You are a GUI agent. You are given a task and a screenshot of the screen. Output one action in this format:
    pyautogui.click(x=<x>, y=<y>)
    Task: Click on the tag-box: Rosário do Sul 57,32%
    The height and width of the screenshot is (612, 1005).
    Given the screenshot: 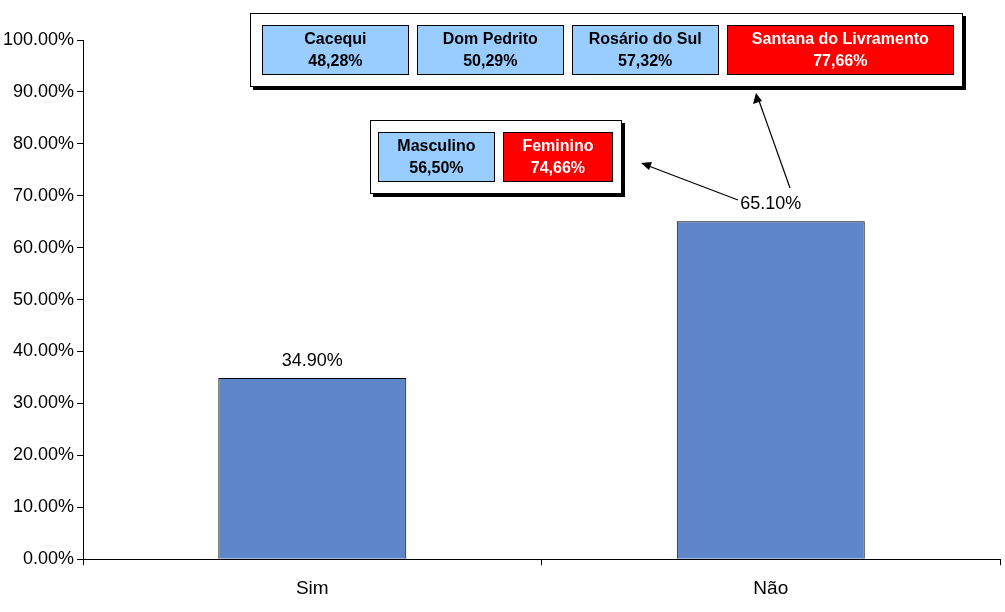 What is the action you would take?
    pyautogui.click(x=645, y=50)
    